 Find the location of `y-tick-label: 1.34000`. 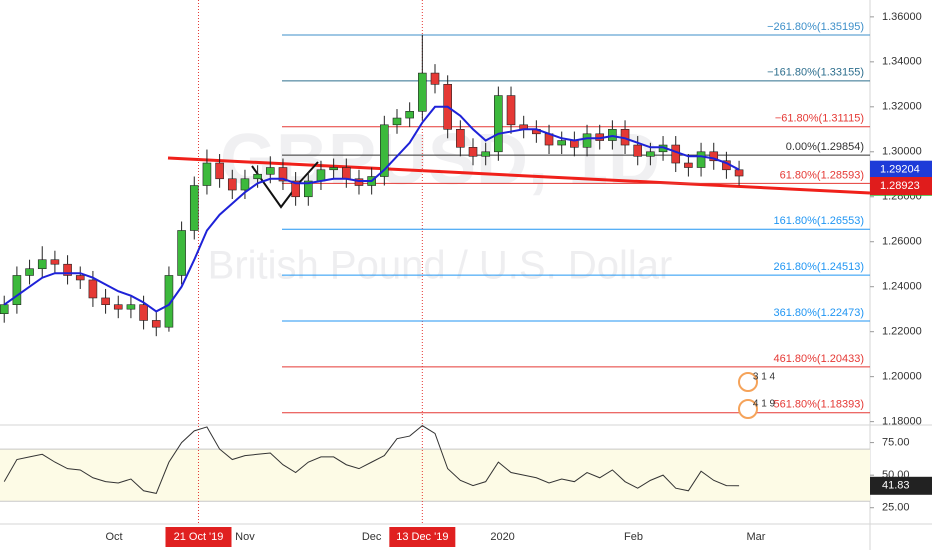

y-tick-label: 1.34000 is located at coordinates (902, 62).